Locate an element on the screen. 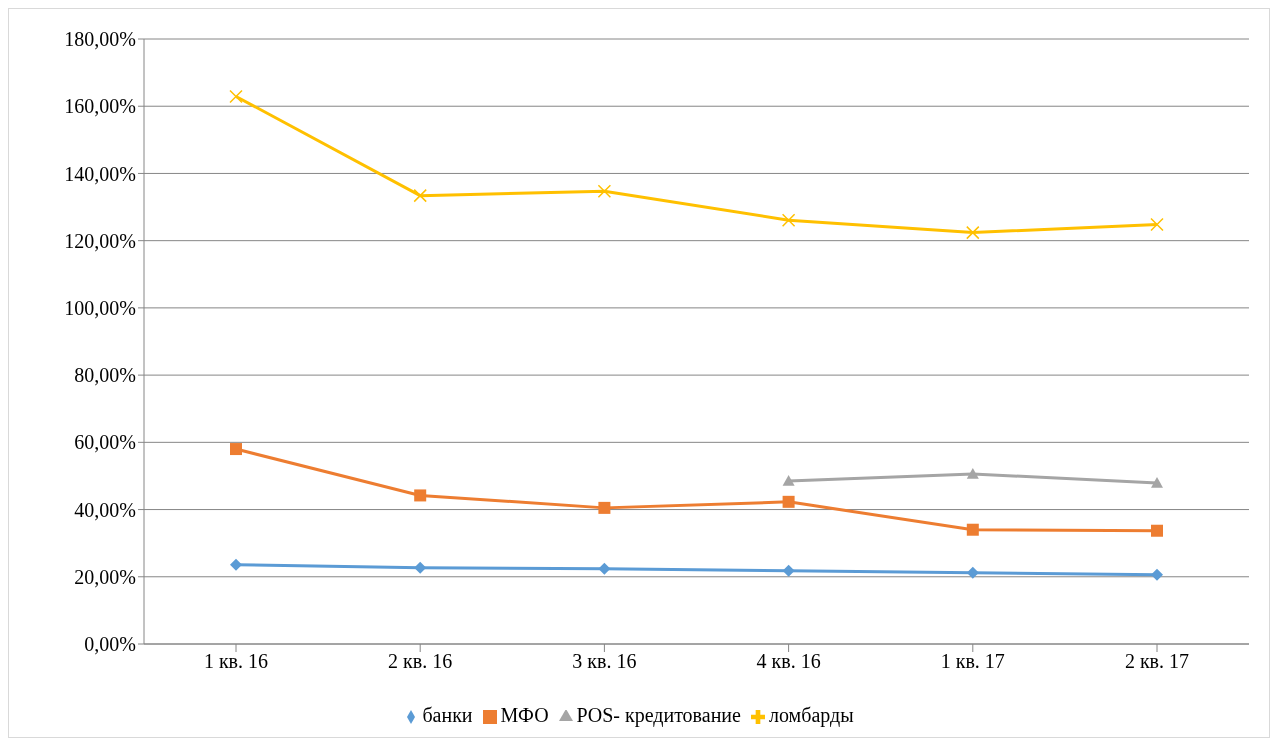 The image size is (1278, 746). y-tick-label: 0,00% is located at coordinates (110, 644).